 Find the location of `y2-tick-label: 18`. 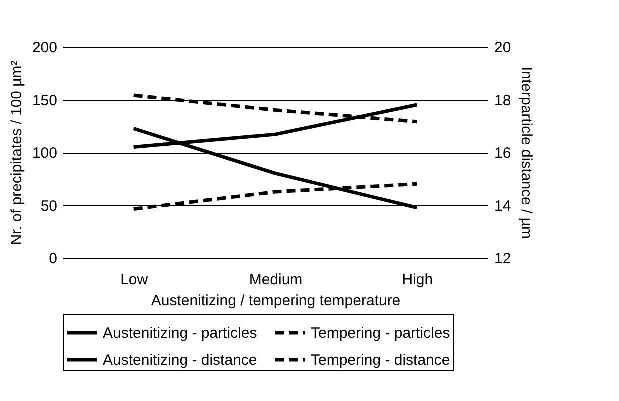

y2-tick-label: 18 is located at coordinates (503, 101).